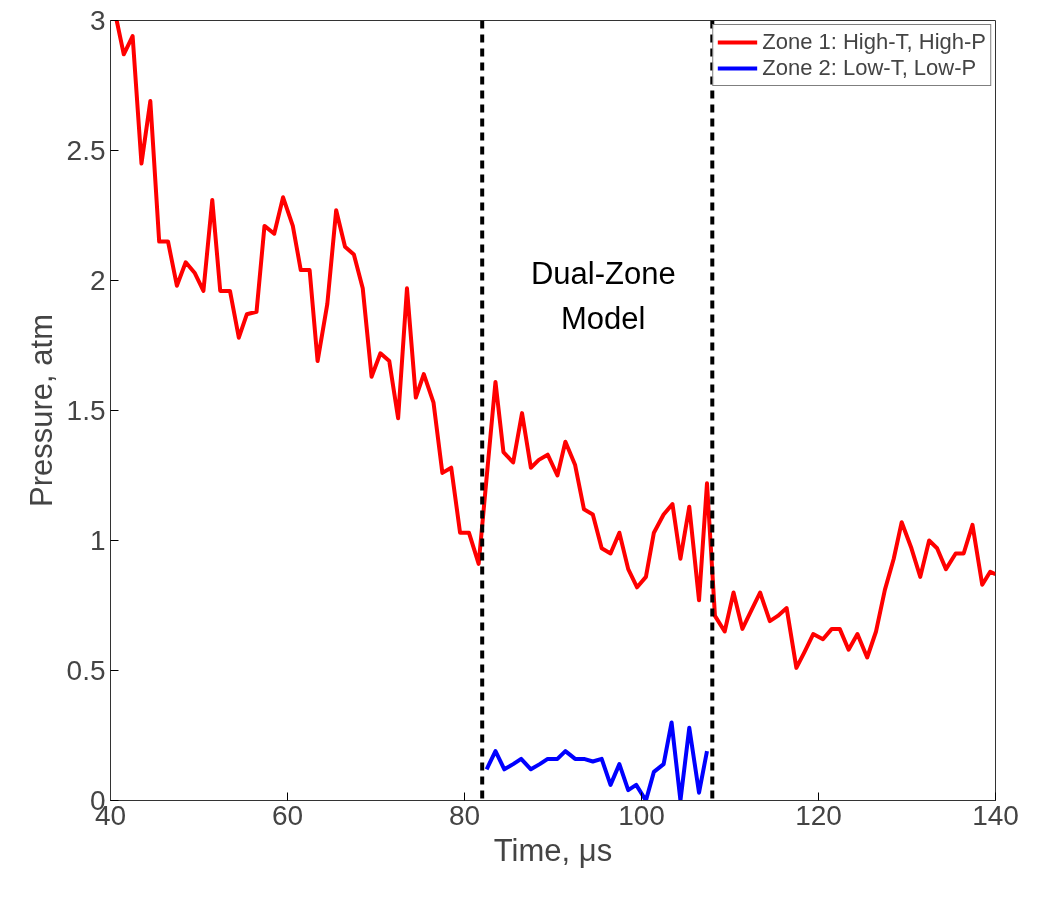 The image size is (1047, 909). What do you see at coordinates (97, 540) in the screenshot?
I see `y-tick-label: 1` at bounding box center [97, 540].